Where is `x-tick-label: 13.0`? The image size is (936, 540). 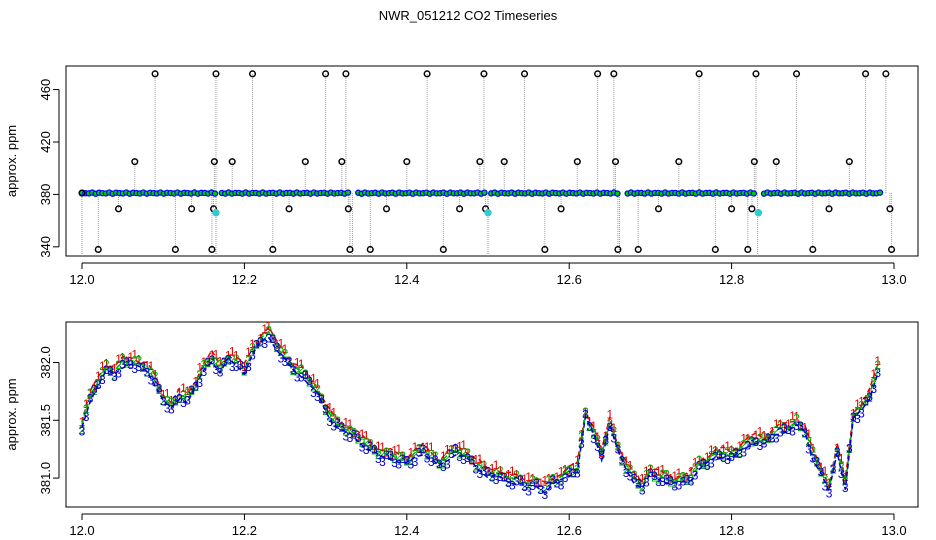 x-tick-label: 13.0 is located at coordinates (893, 279).